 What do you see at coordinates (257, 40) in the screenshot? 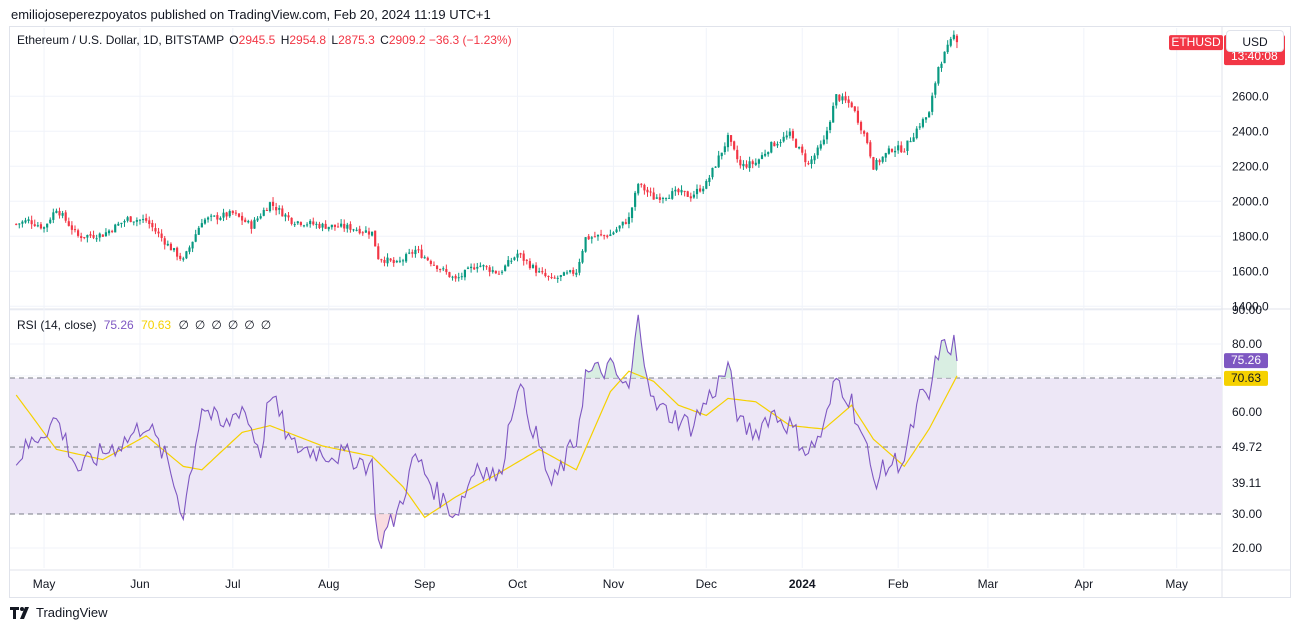
I see `open-value: 2945.5` at bounding box center [257, 40].